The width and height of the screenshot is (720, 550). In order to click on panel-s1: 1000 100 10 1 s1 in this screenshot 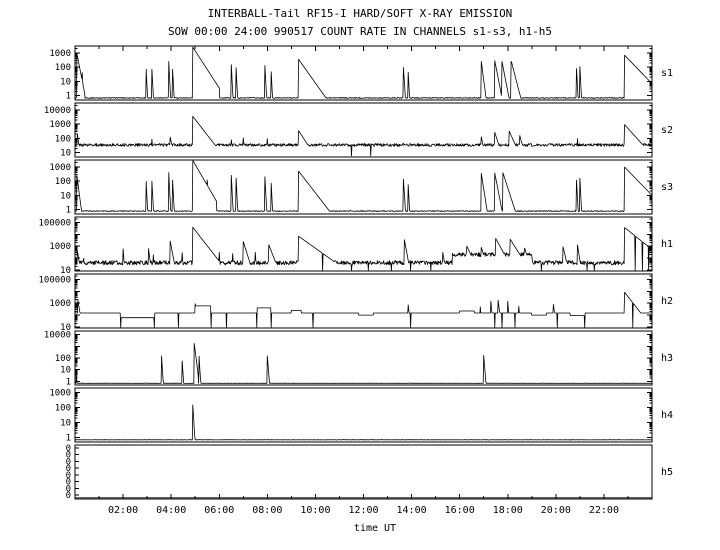, I will do `click(361, 73)`.